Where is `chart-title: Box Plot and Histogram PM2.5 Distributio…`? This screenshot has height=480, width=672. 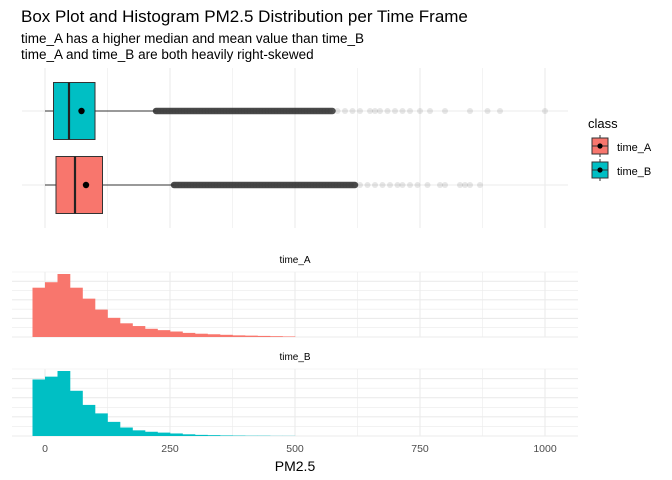
chart-title: Box Plot and Histogram PM2.5 Distributio… is located at coordinates (244, 16).